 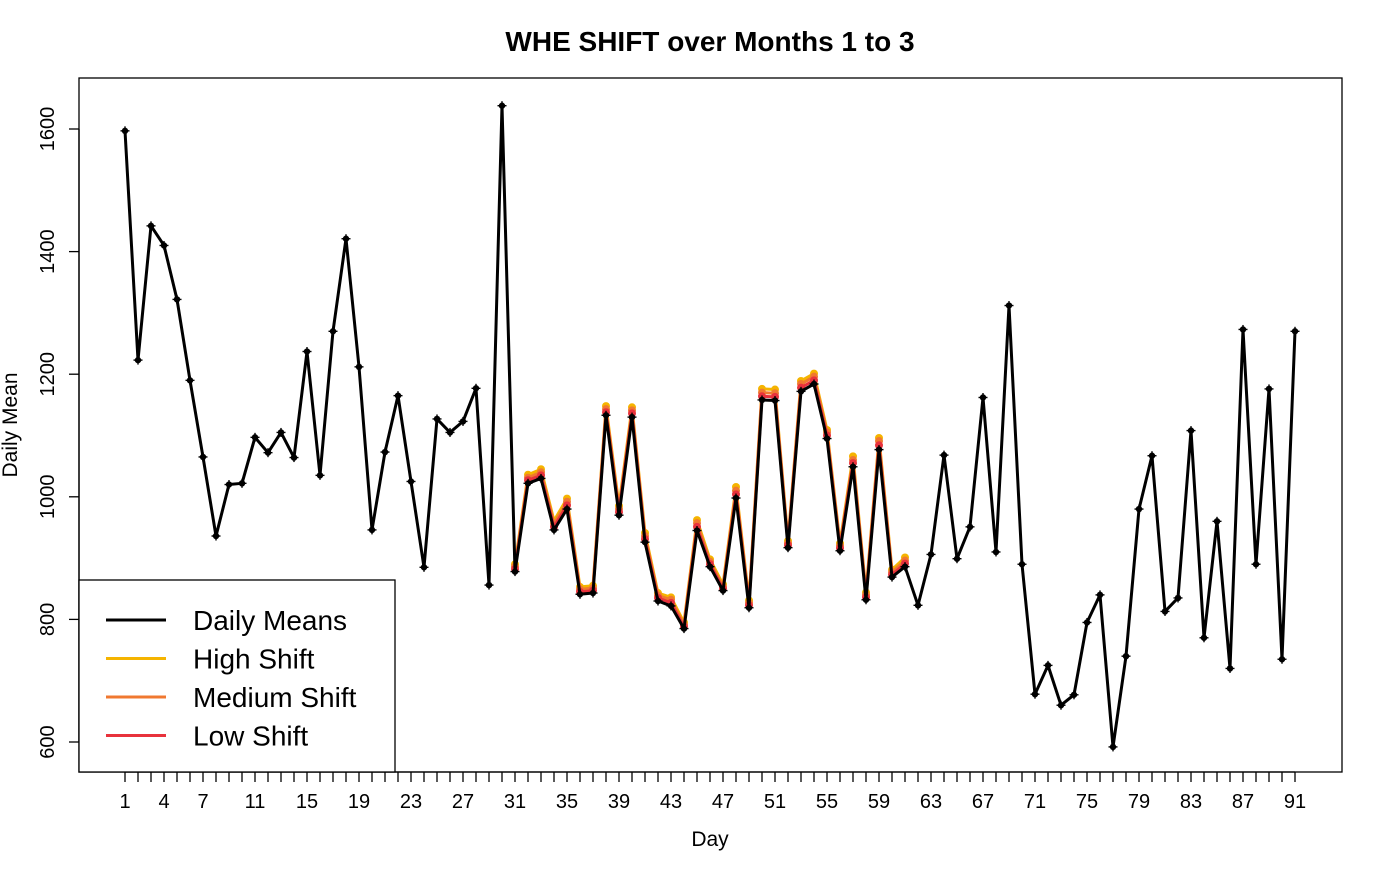 I want to click on y-tick-label: 1400, so click(x=48, y=251).